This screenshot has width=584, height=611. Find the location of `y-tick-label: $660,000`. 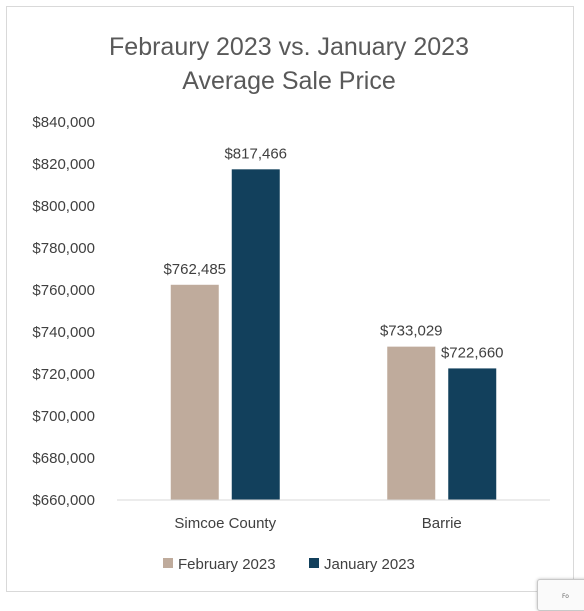

y-tick-label: $660,000 is located at coordinates (63, 500).